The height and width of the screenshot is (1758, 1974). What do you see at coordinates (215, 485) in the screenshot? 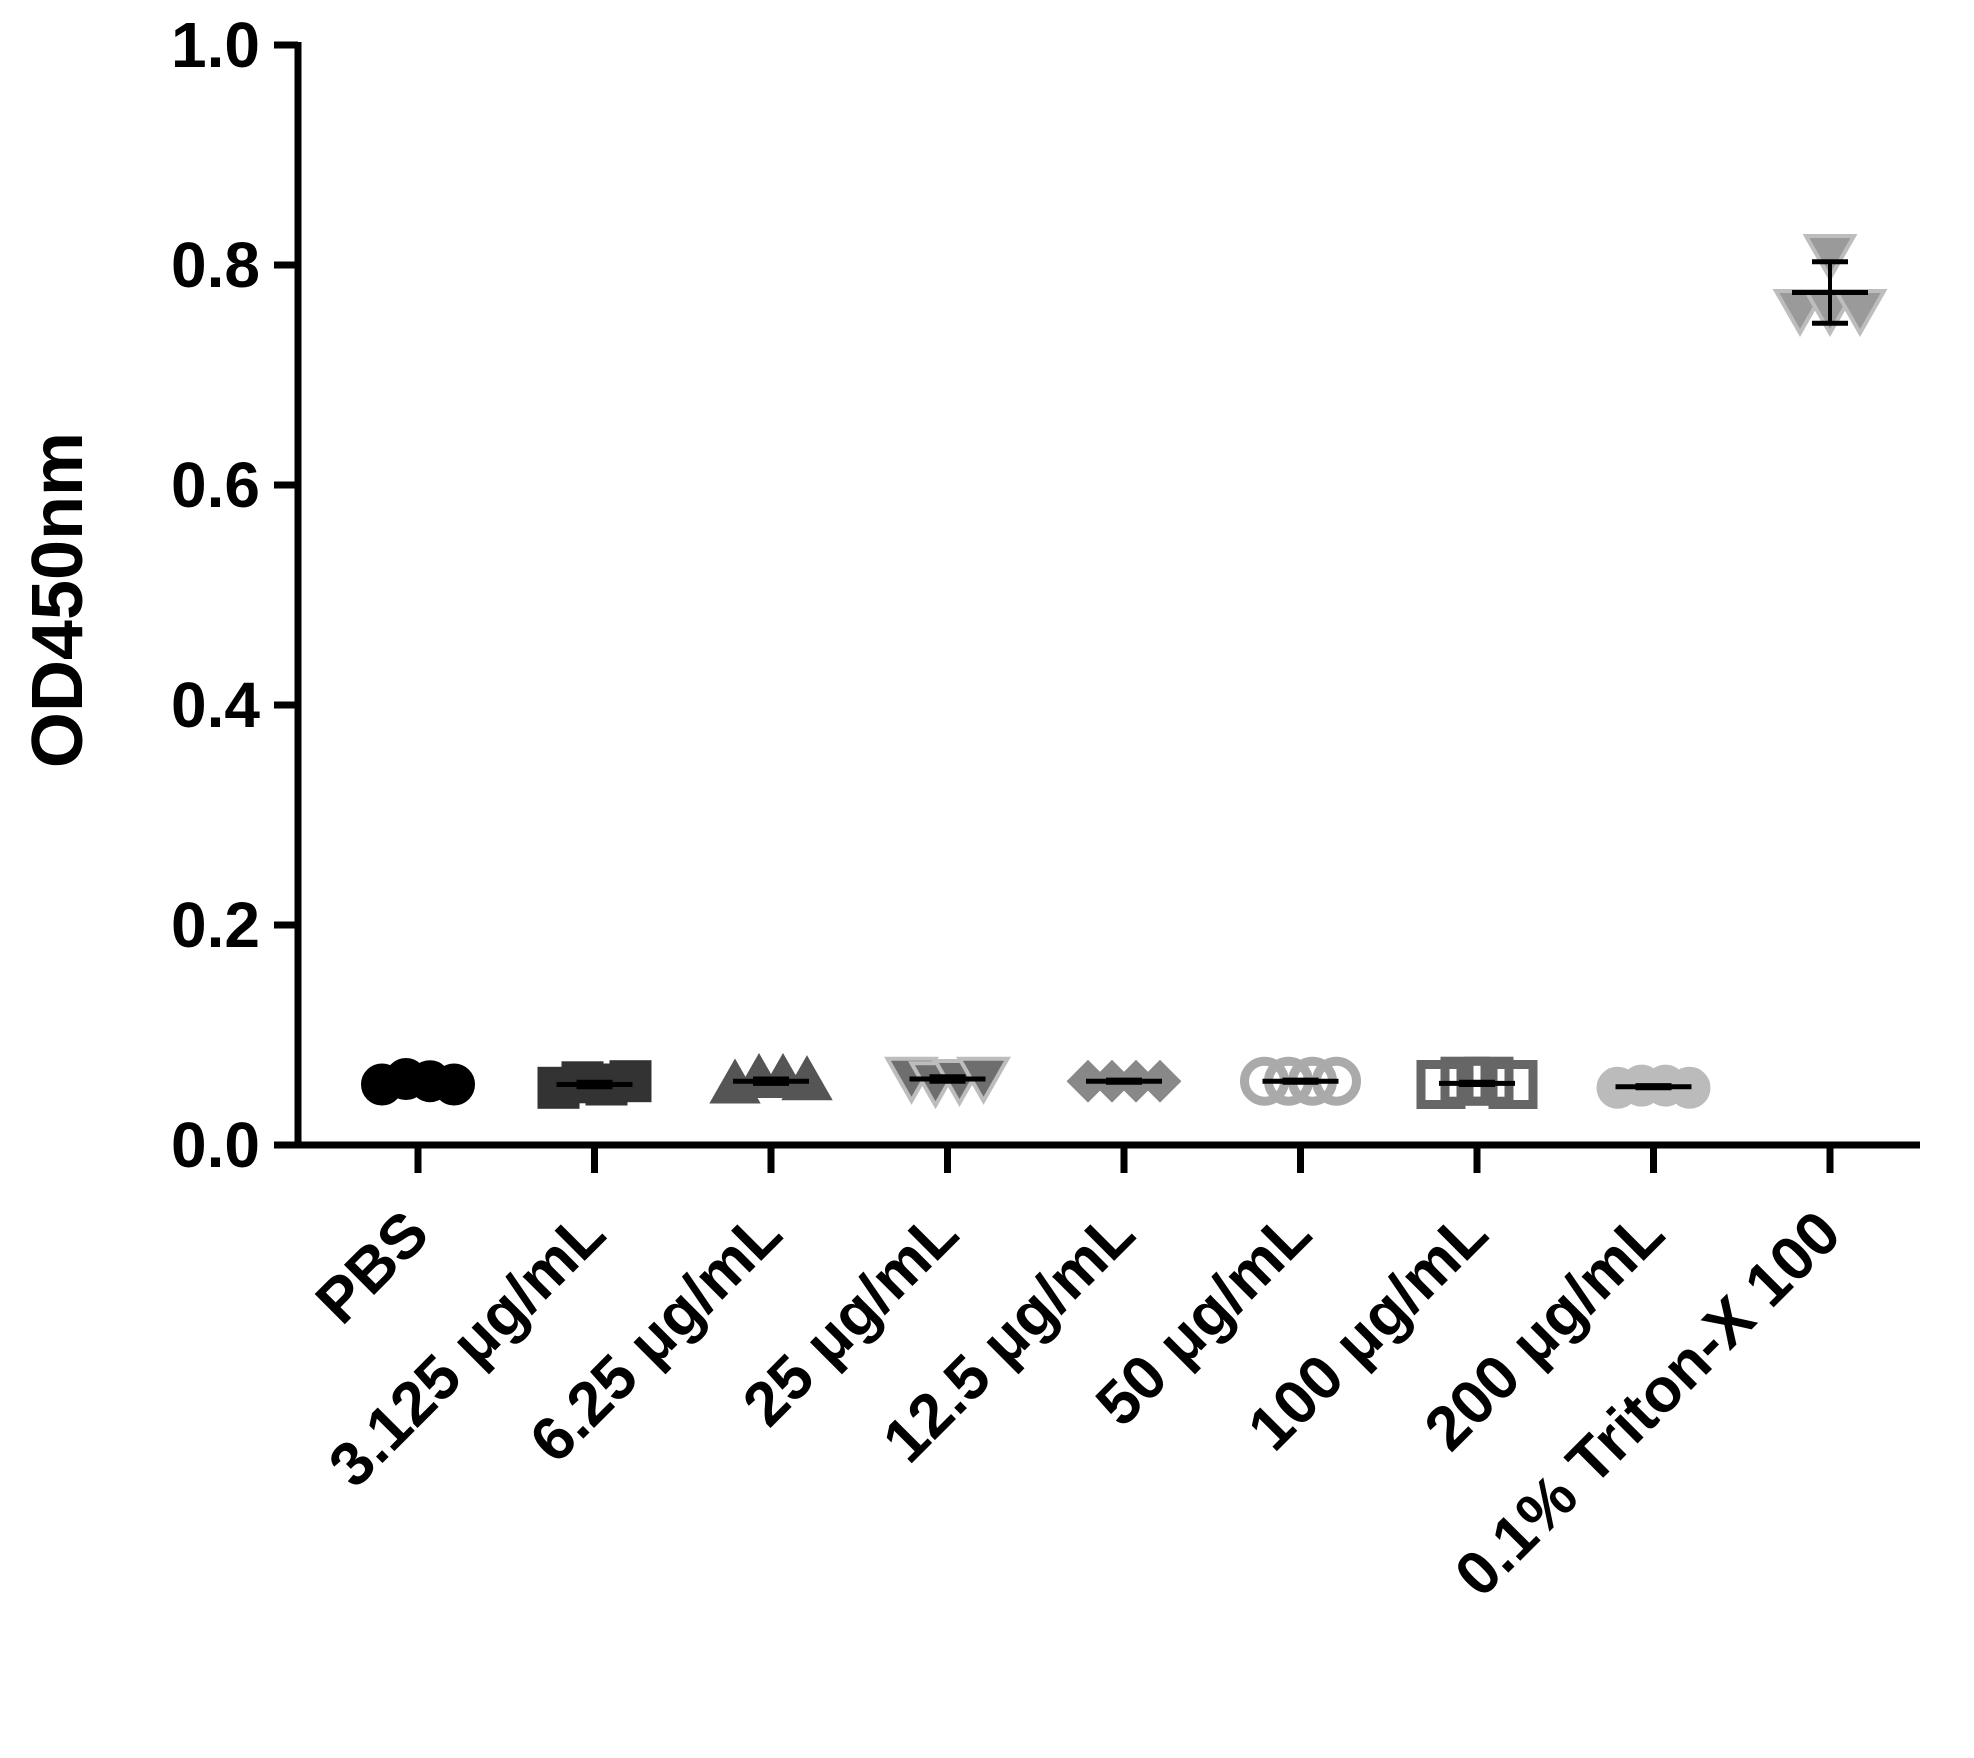
I see `y-tick-label: 0.6` at bounding box center [215, 485].